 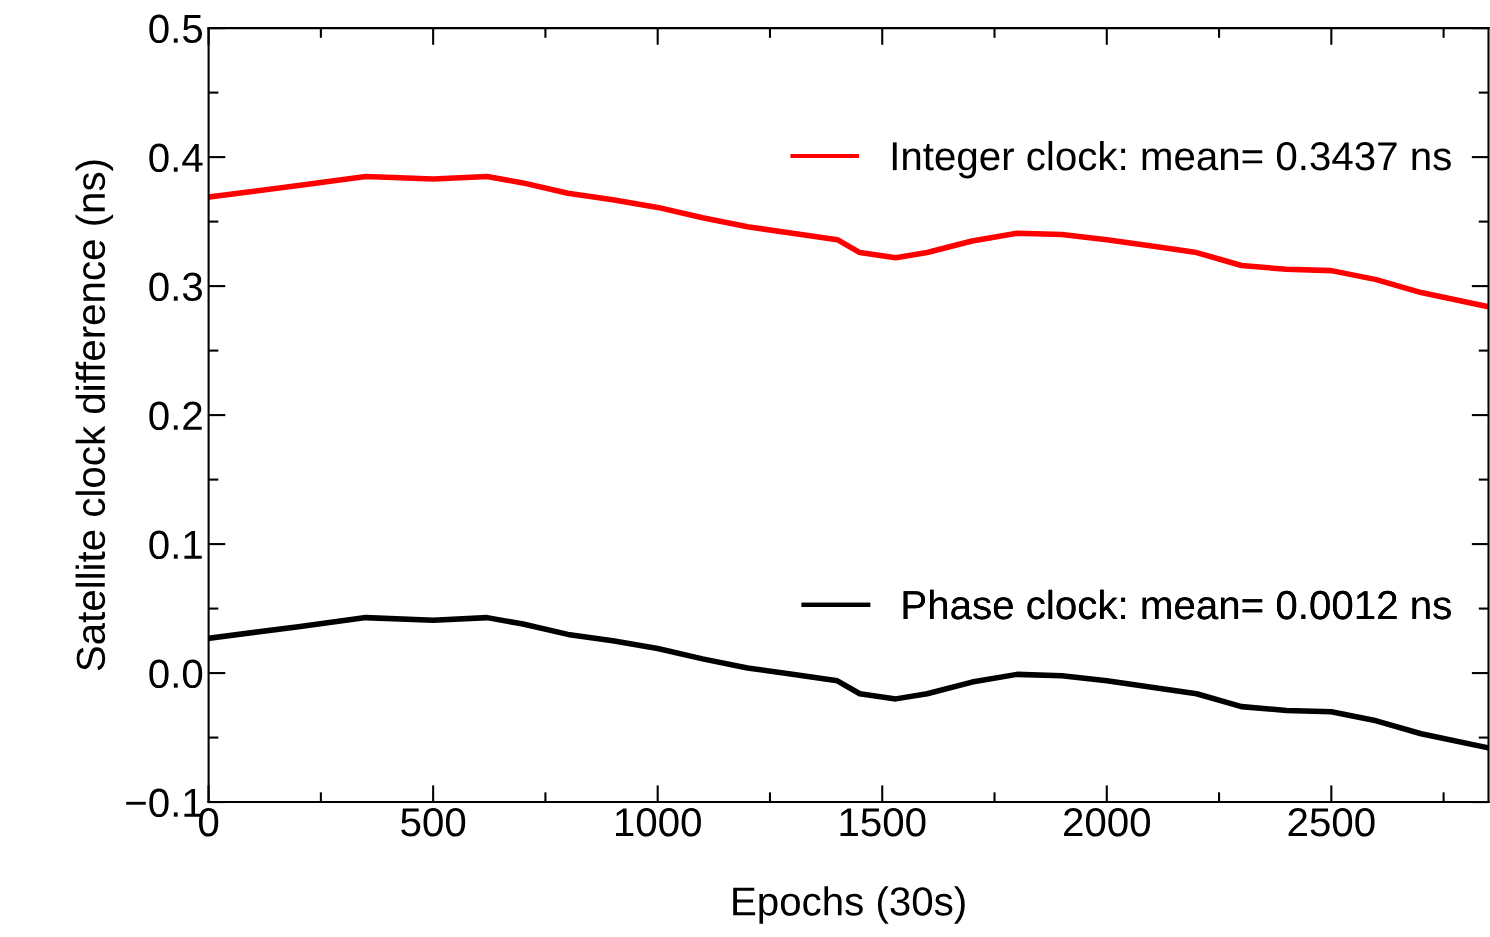 What do you see at coordinates (1331, 822) in the screenshot?
I see `x-tick-label: 2500` at bounding box center [1331, 822].